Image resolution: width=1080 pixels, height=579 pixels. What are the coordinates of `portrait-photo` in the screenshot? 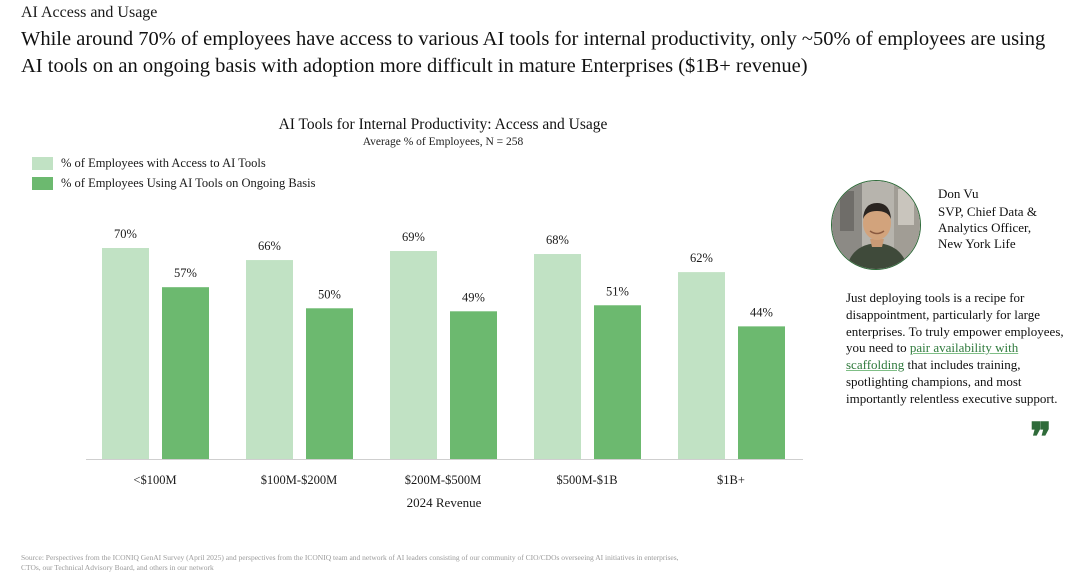 It's located at (876, 225).